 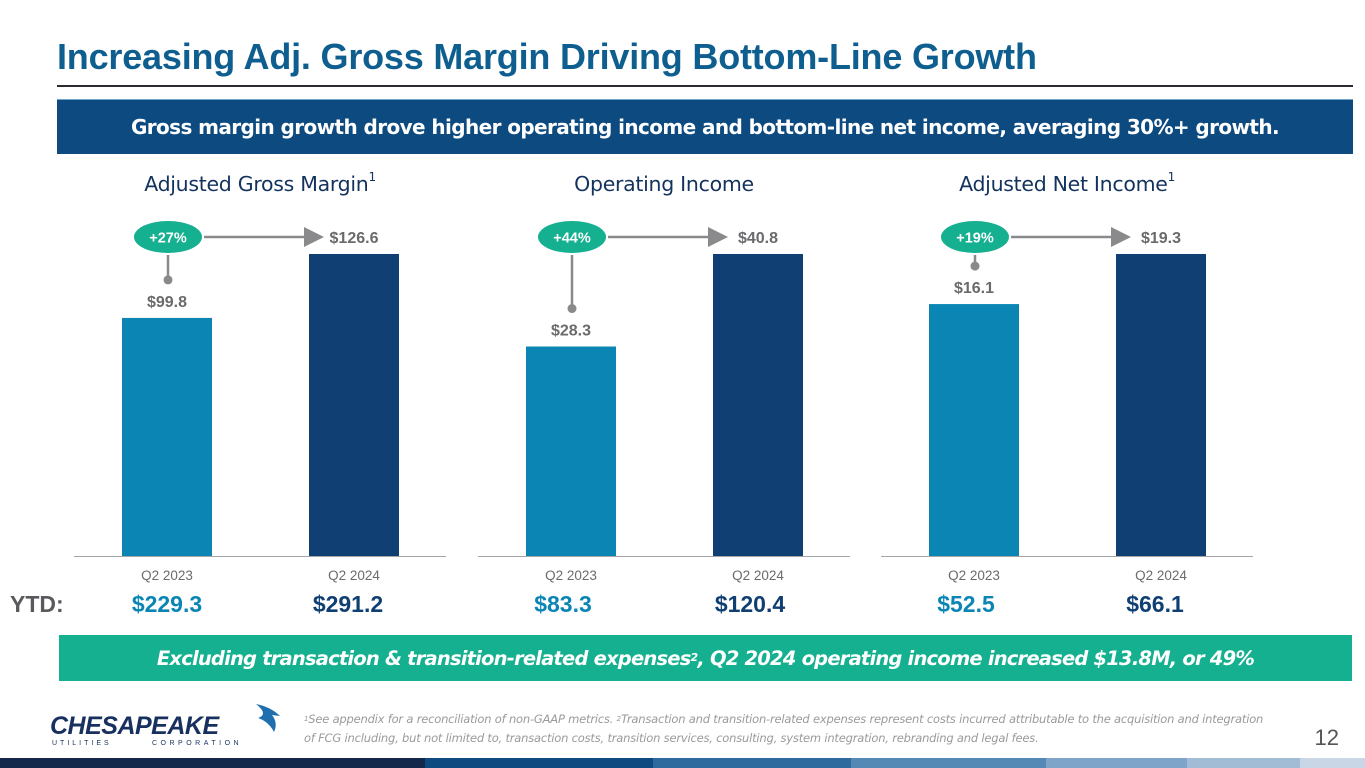 I want to click on chart-title-text: Adjusted Gross Margin, so click(x=256, y=184).